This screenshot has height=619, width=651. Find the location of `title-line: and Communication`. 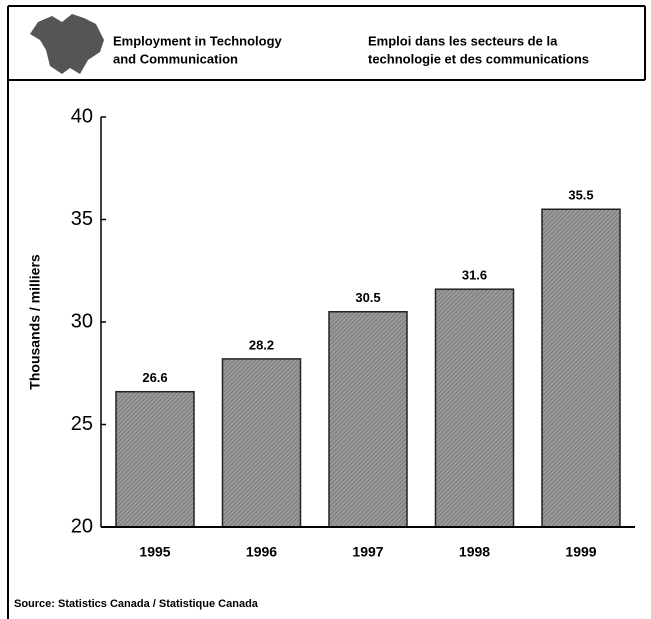

title-line: and Communication is located at coordinates (175, 58).